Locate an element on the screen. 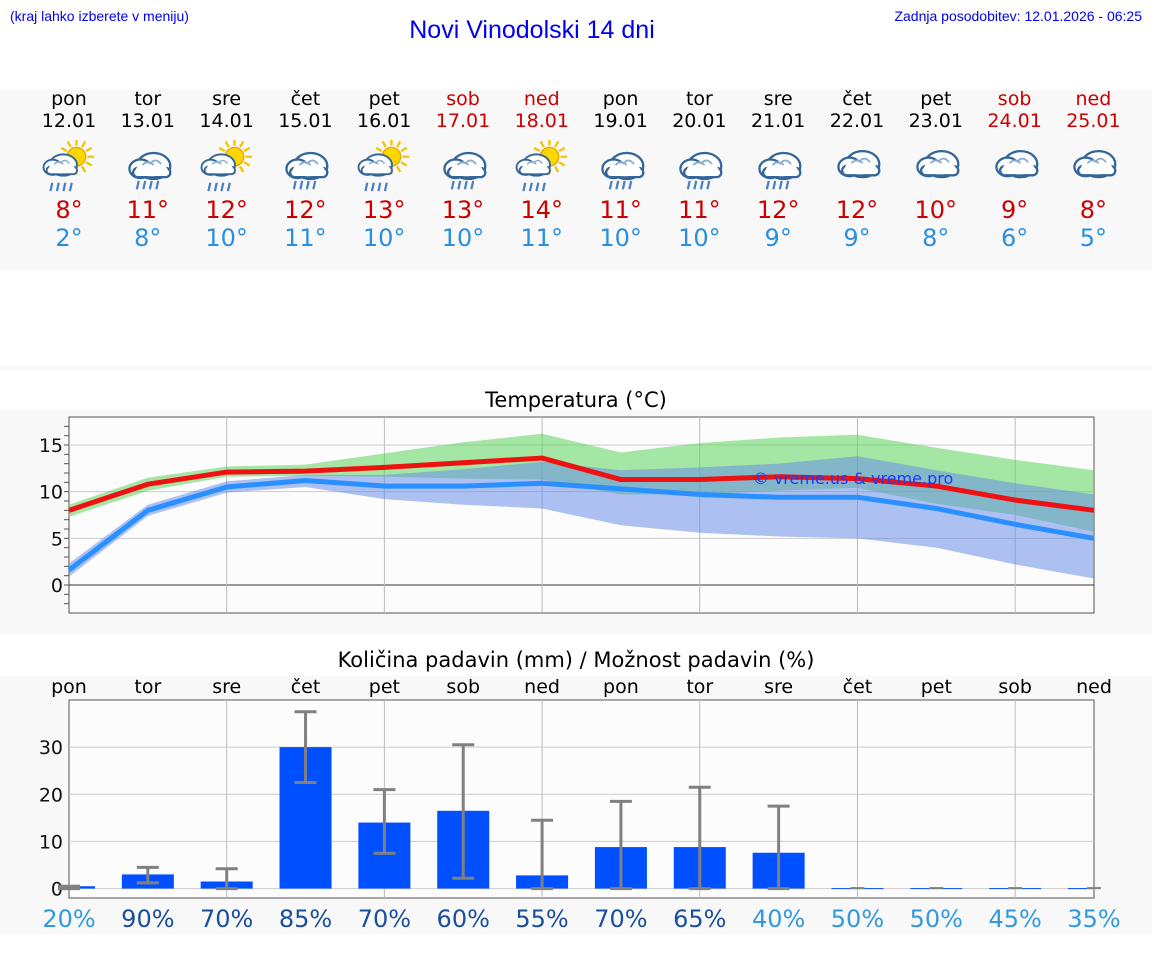 This screenshot has height=975, width=1152. day-date: 24.01 is located at coordinates (1014, 121).